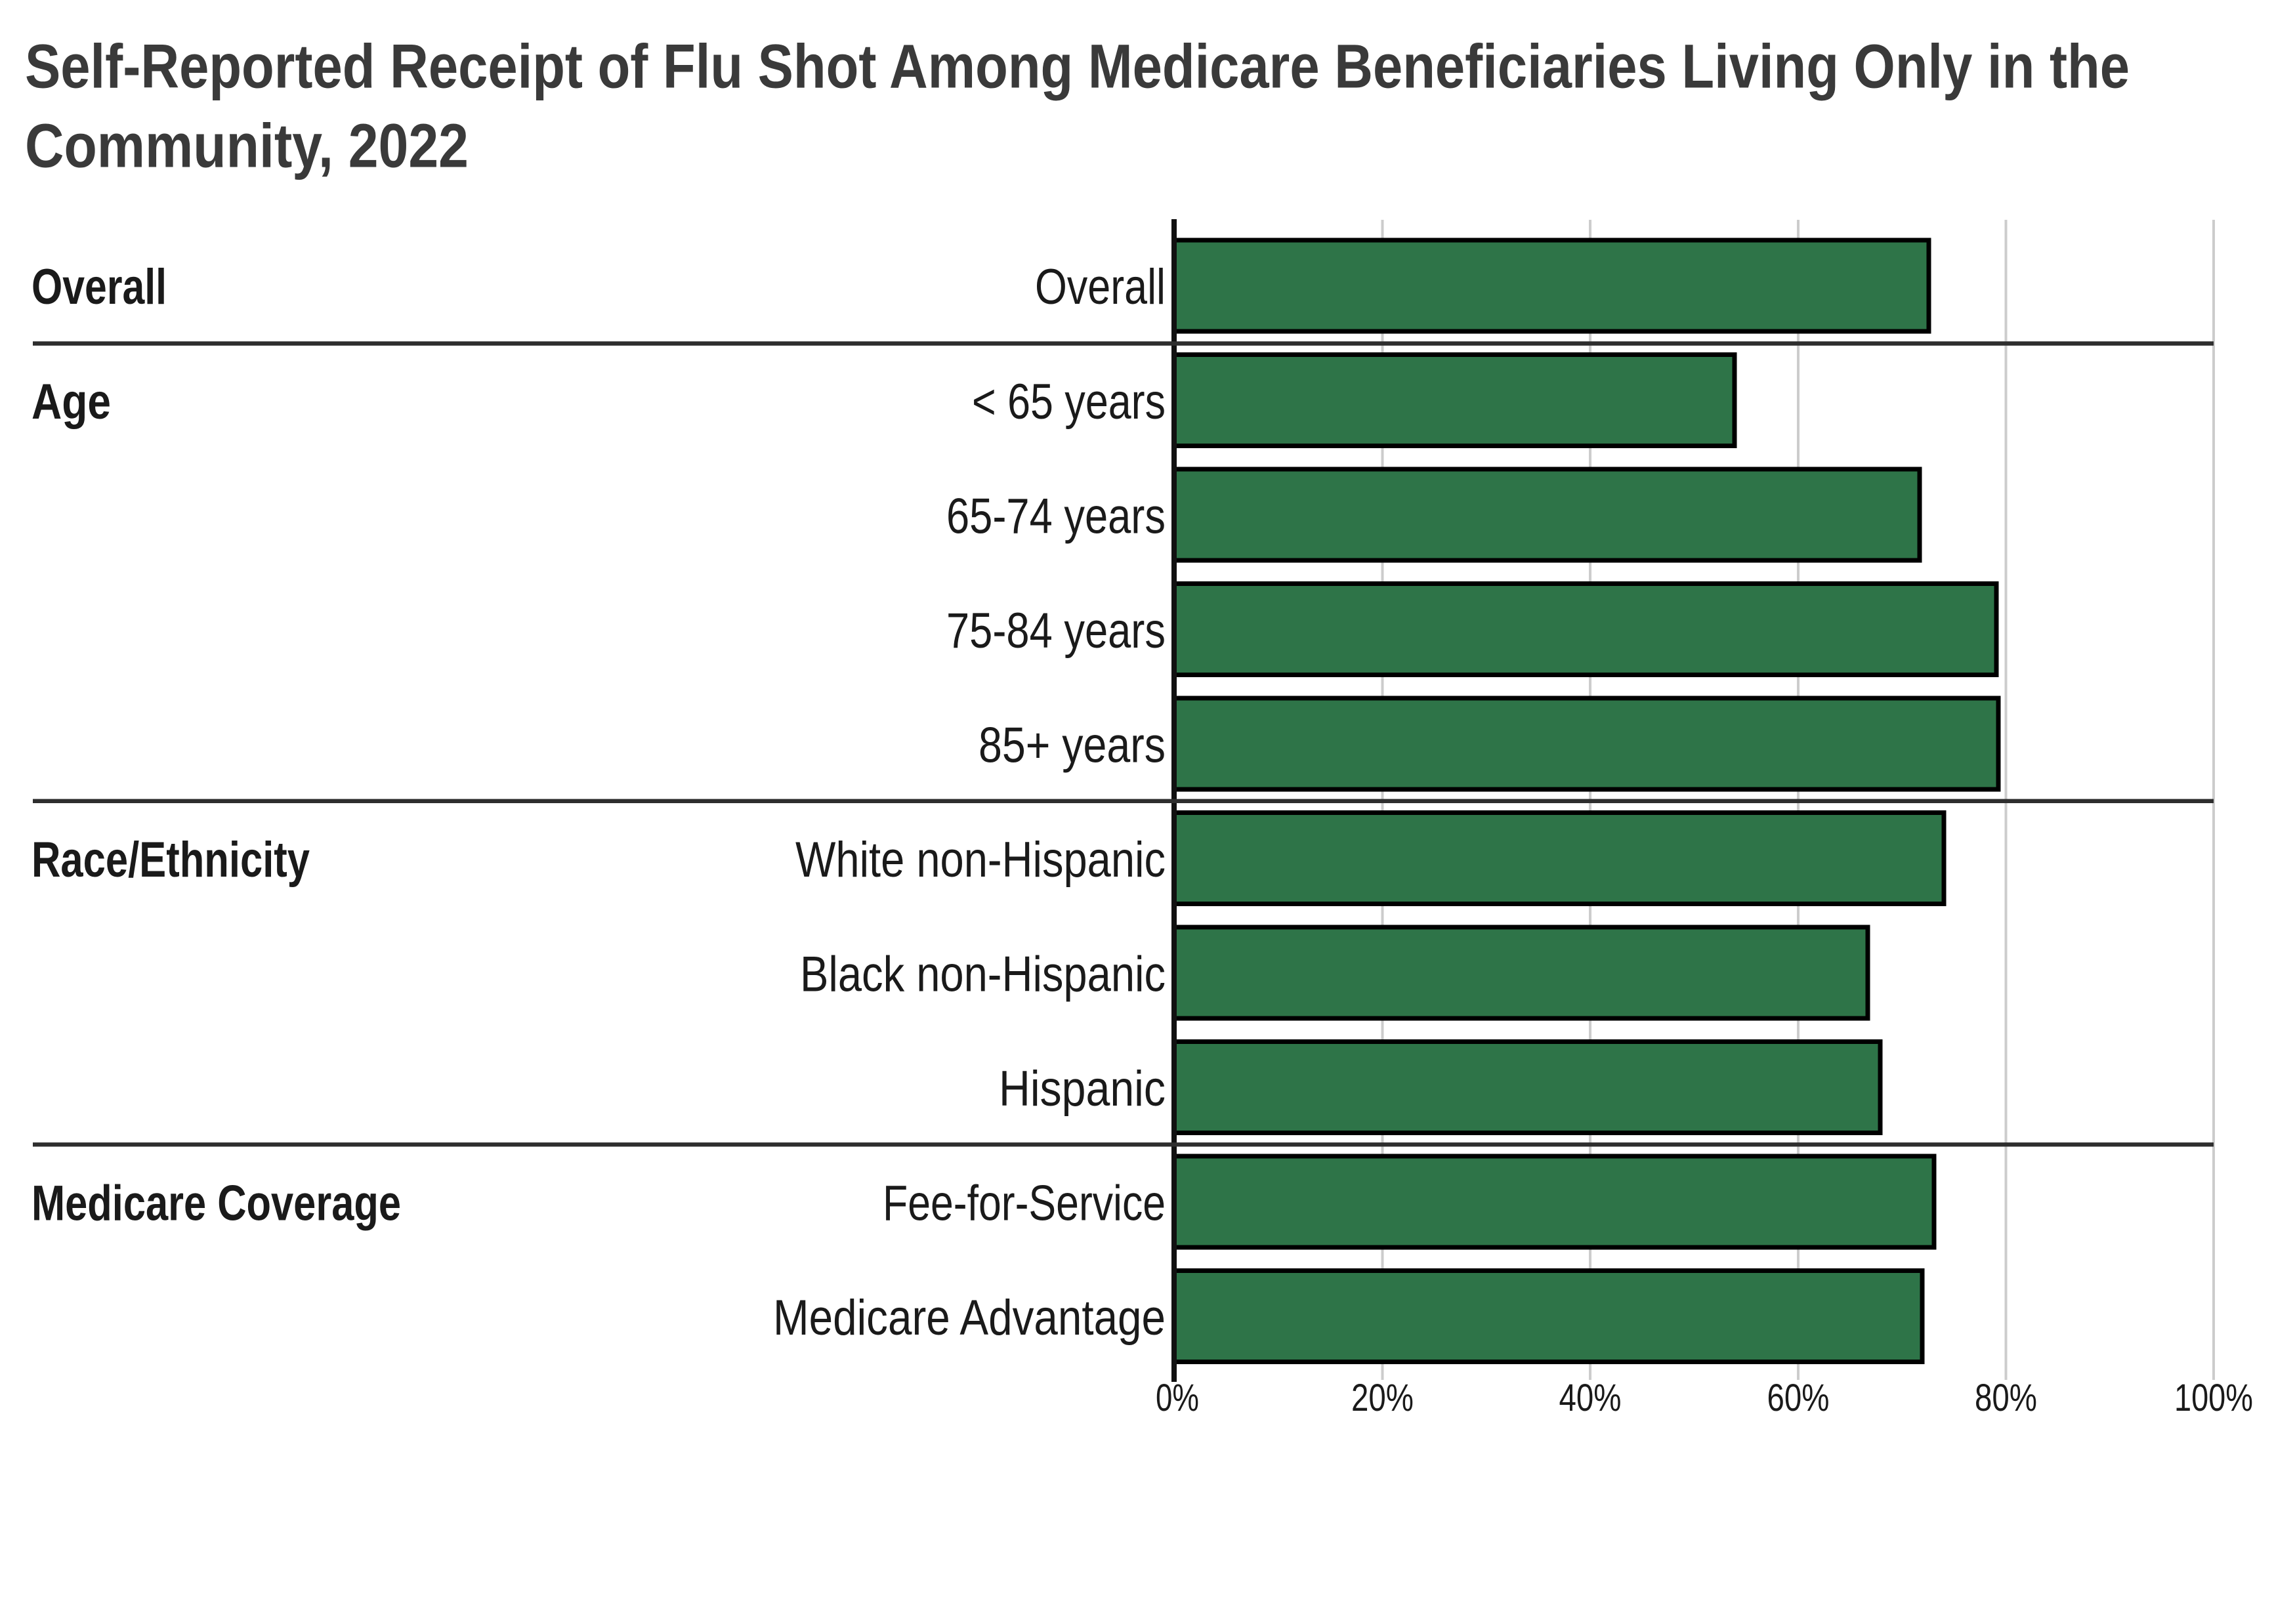 The width and height of the screenshot is (2274, 1624). I want to click on svg-text: Race/Ethnicity, so click(171, 860).